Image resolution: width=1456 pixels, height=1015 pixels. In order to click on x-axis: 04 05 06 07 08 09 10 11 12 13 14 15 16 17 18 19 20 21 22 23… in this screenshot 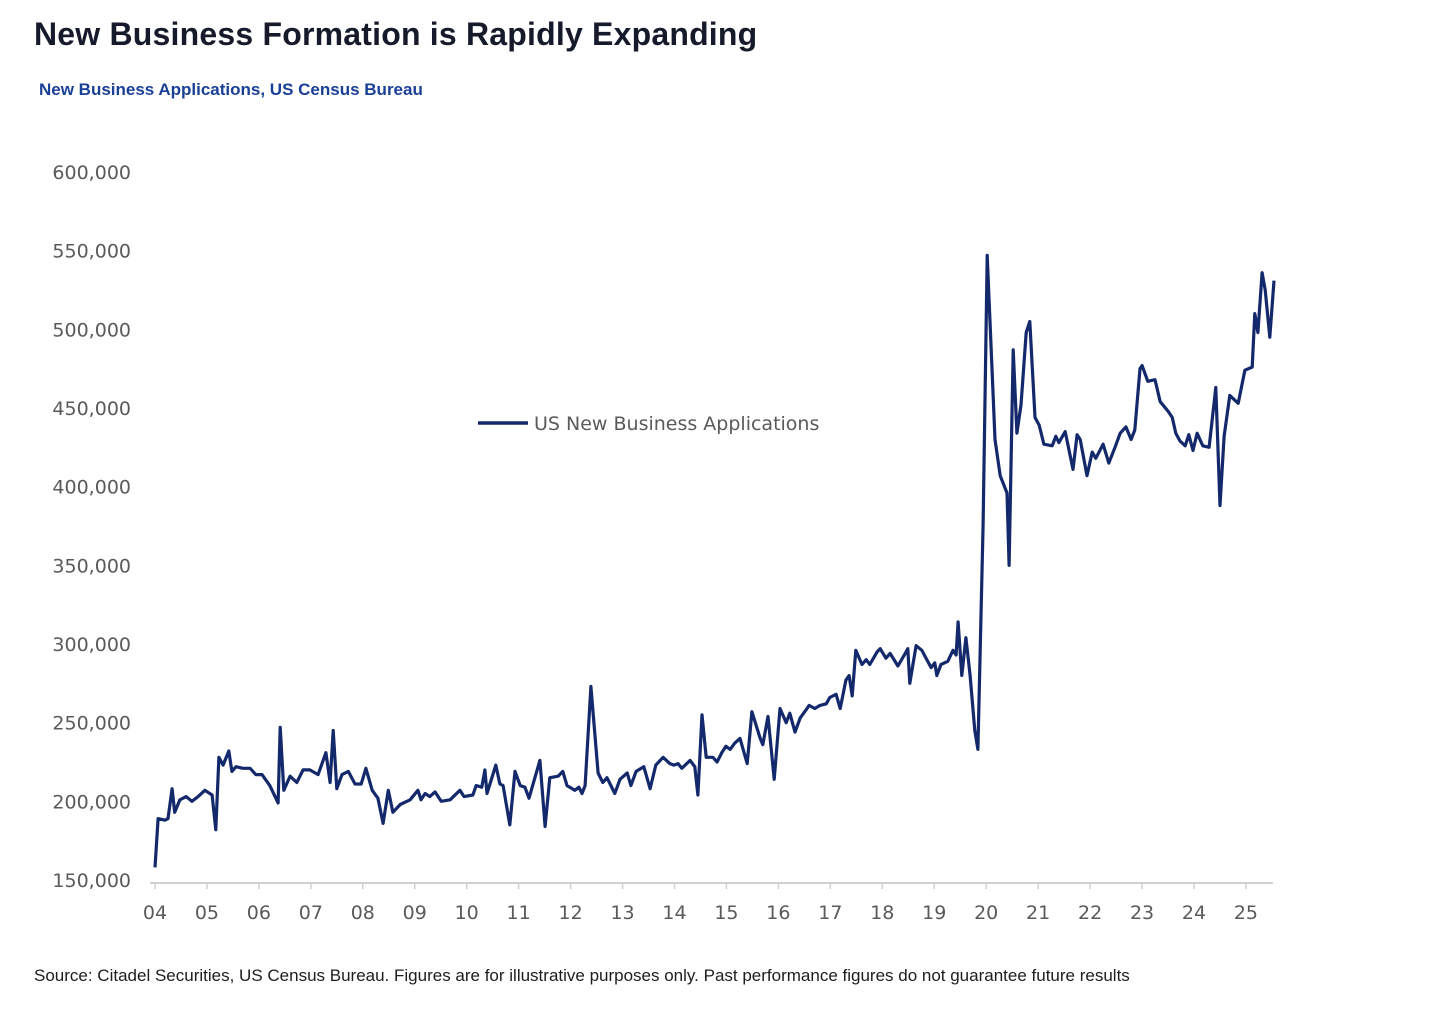, I will do `click(708, 903)`.